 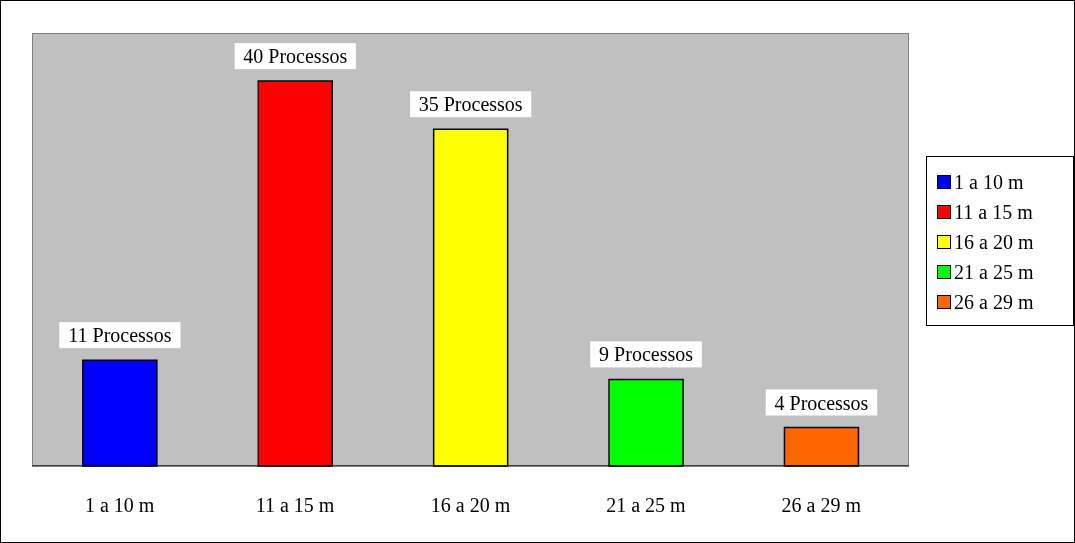 I want to click on x-tick-label: 16 a 20 m, so click(x=470, y=505).